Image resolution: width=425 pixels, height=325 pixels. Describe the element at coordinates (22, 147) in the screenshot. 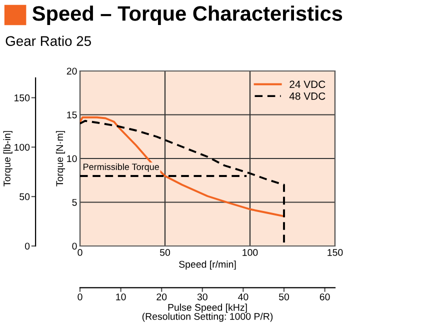

I see `y2-tick-label: 100` at that location.